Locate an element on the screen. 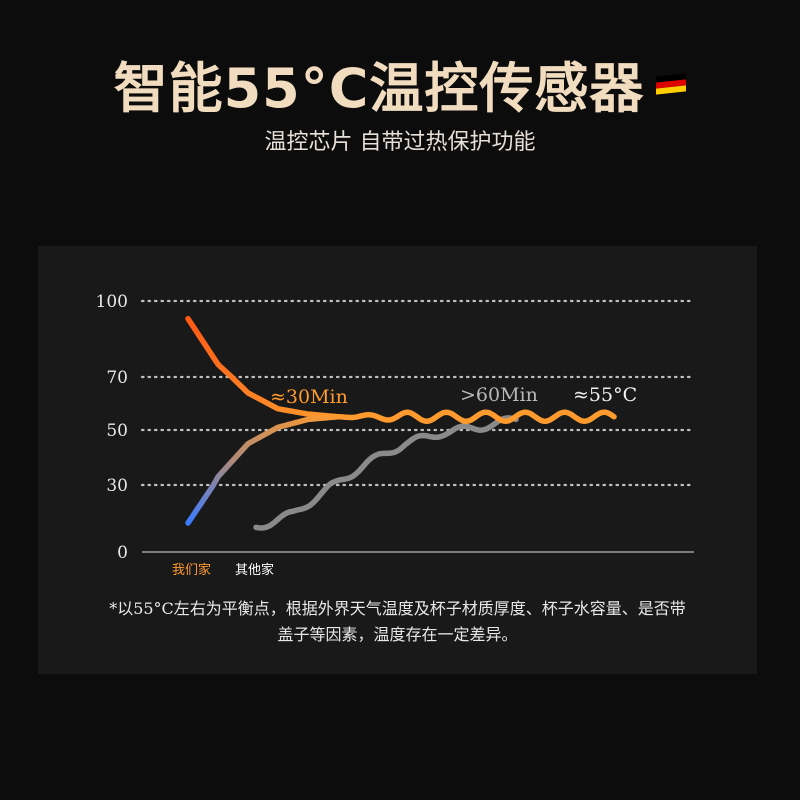  y-tick-70: 70 is located at coordinates (117, 378).